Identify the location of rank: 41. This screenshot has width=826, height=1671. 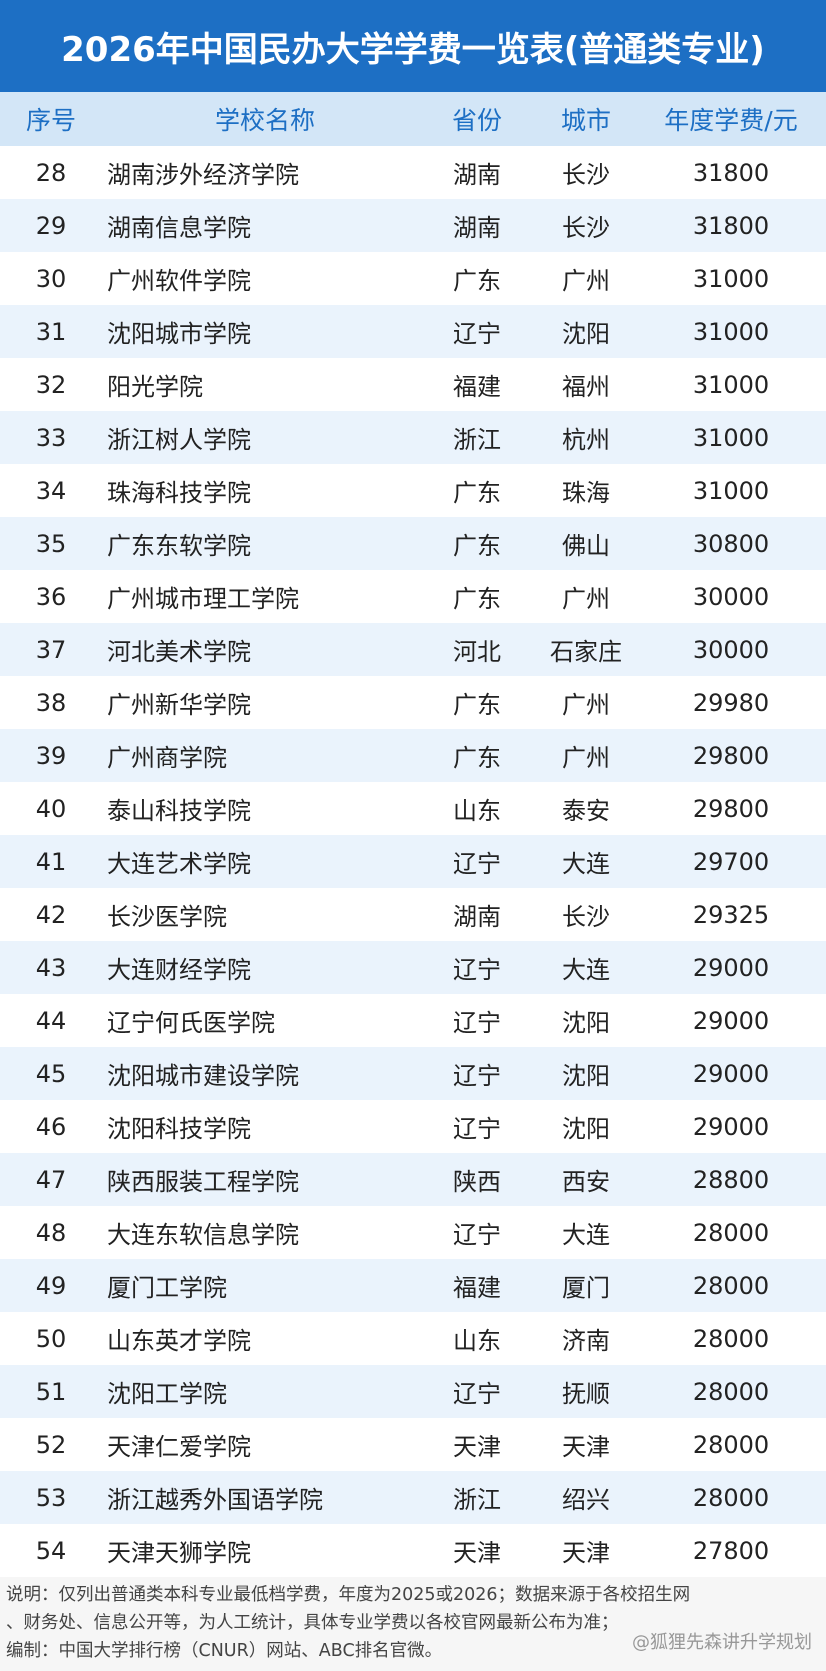
(51, 861).